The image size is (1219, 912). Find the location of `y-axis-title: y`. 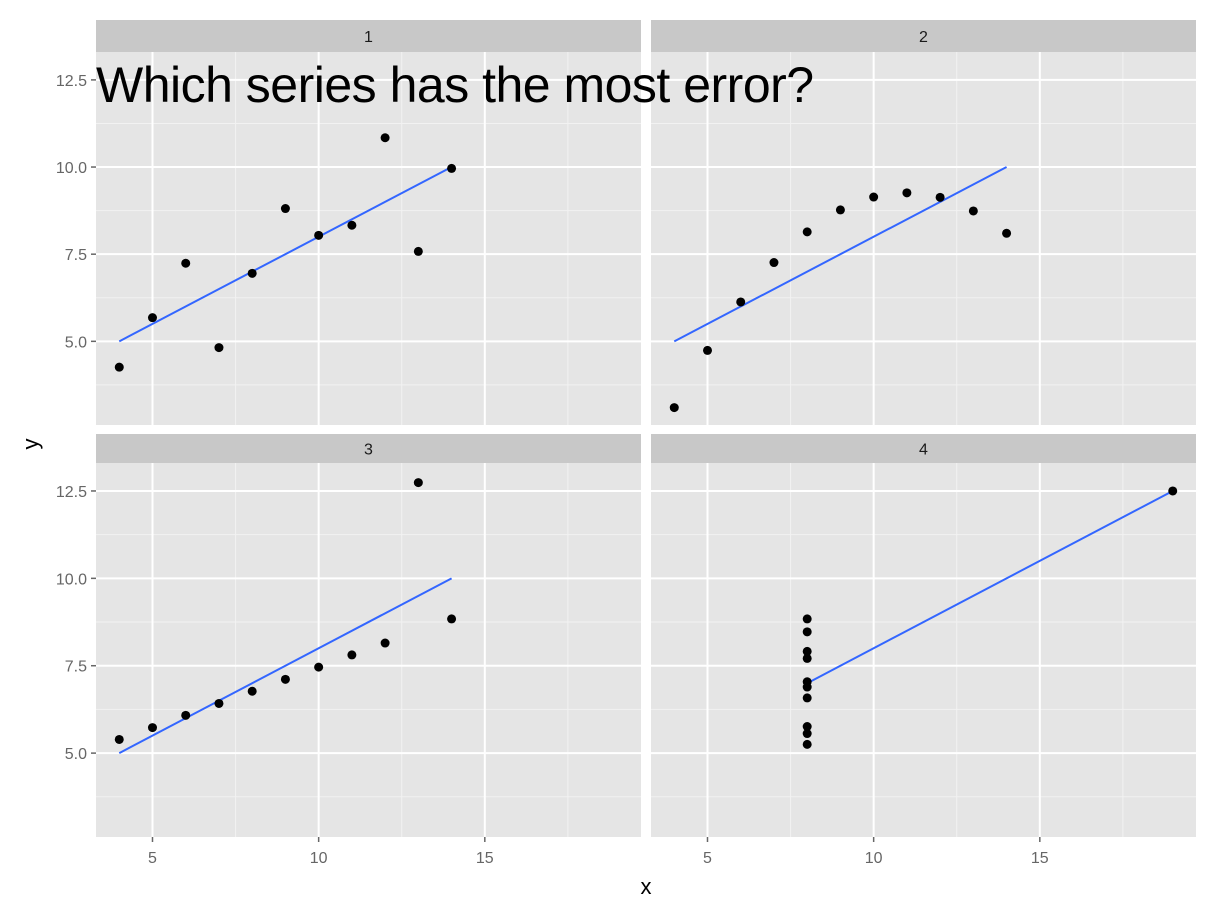

y-axis-title: y is located at coordinates (30, 444).